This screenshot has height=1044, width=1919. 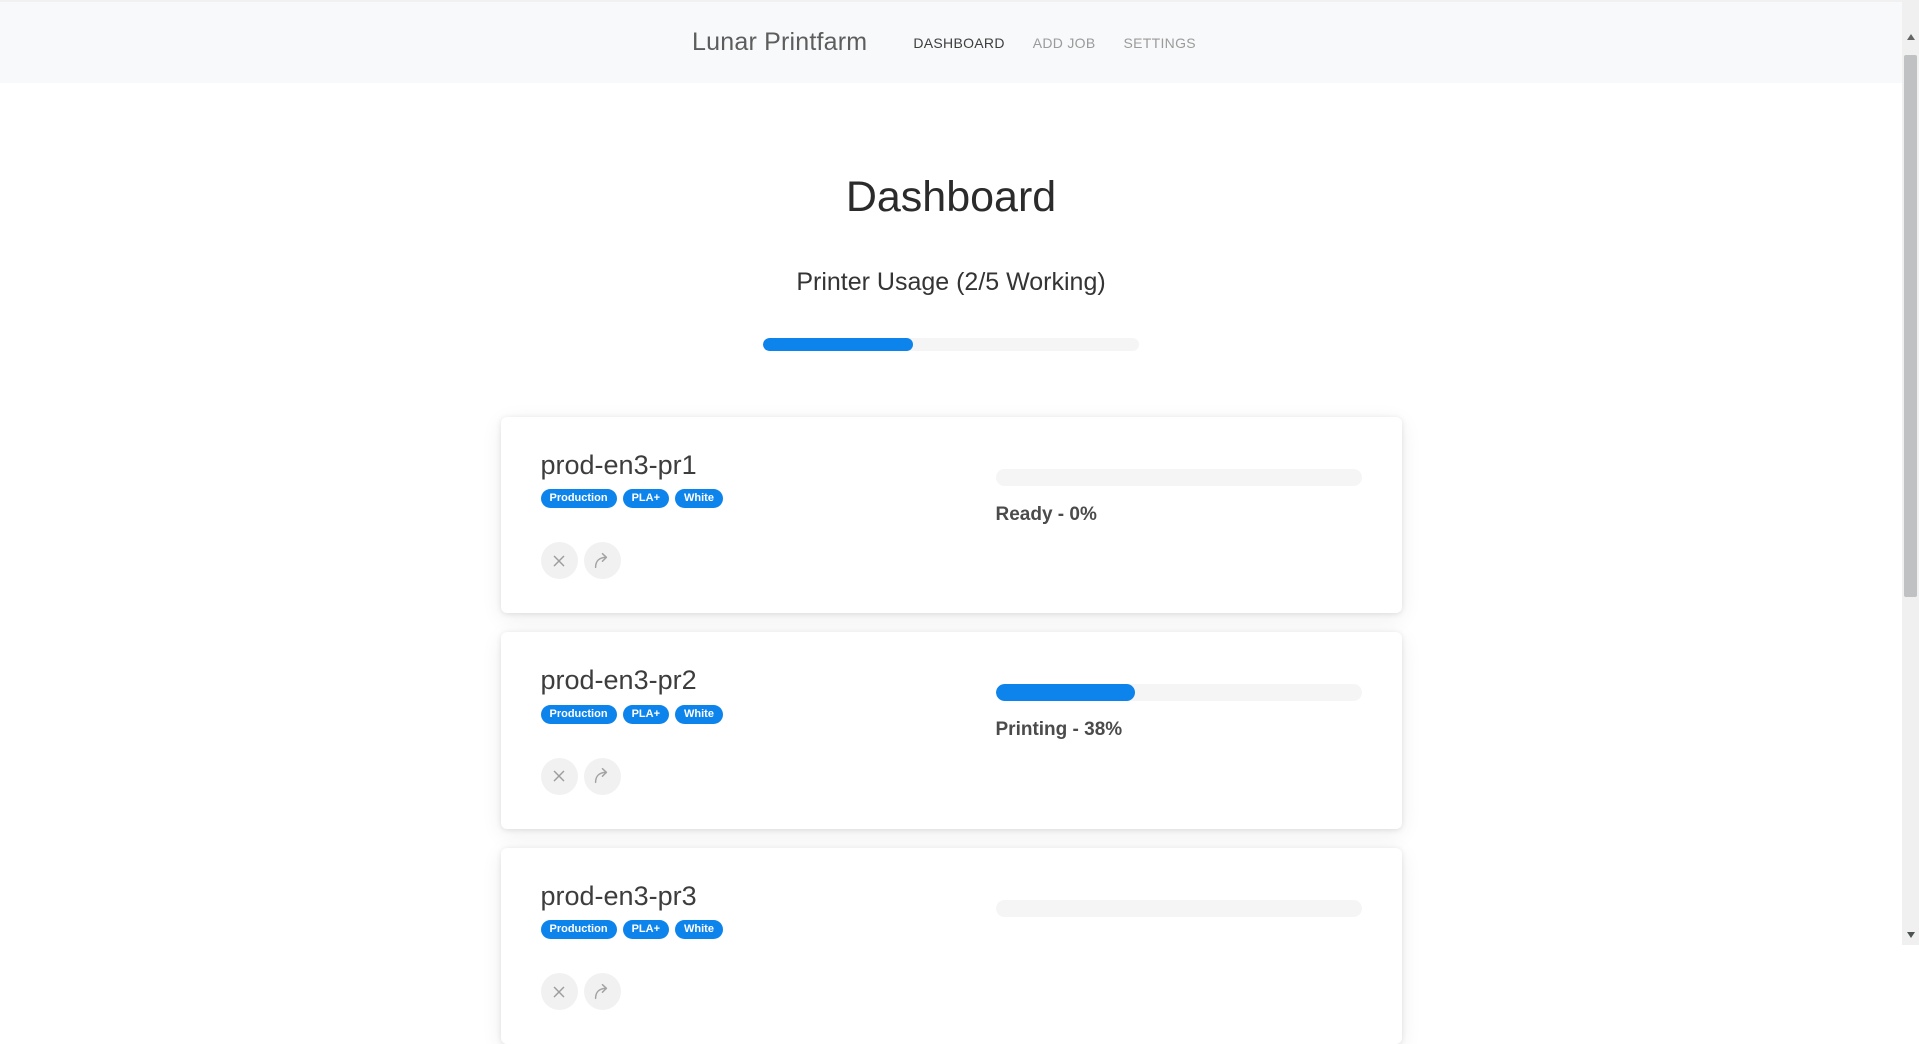 I want to click on printer-card-info: prod-en3-pr1 Production PLA+ White, so click(x=768, y=514).